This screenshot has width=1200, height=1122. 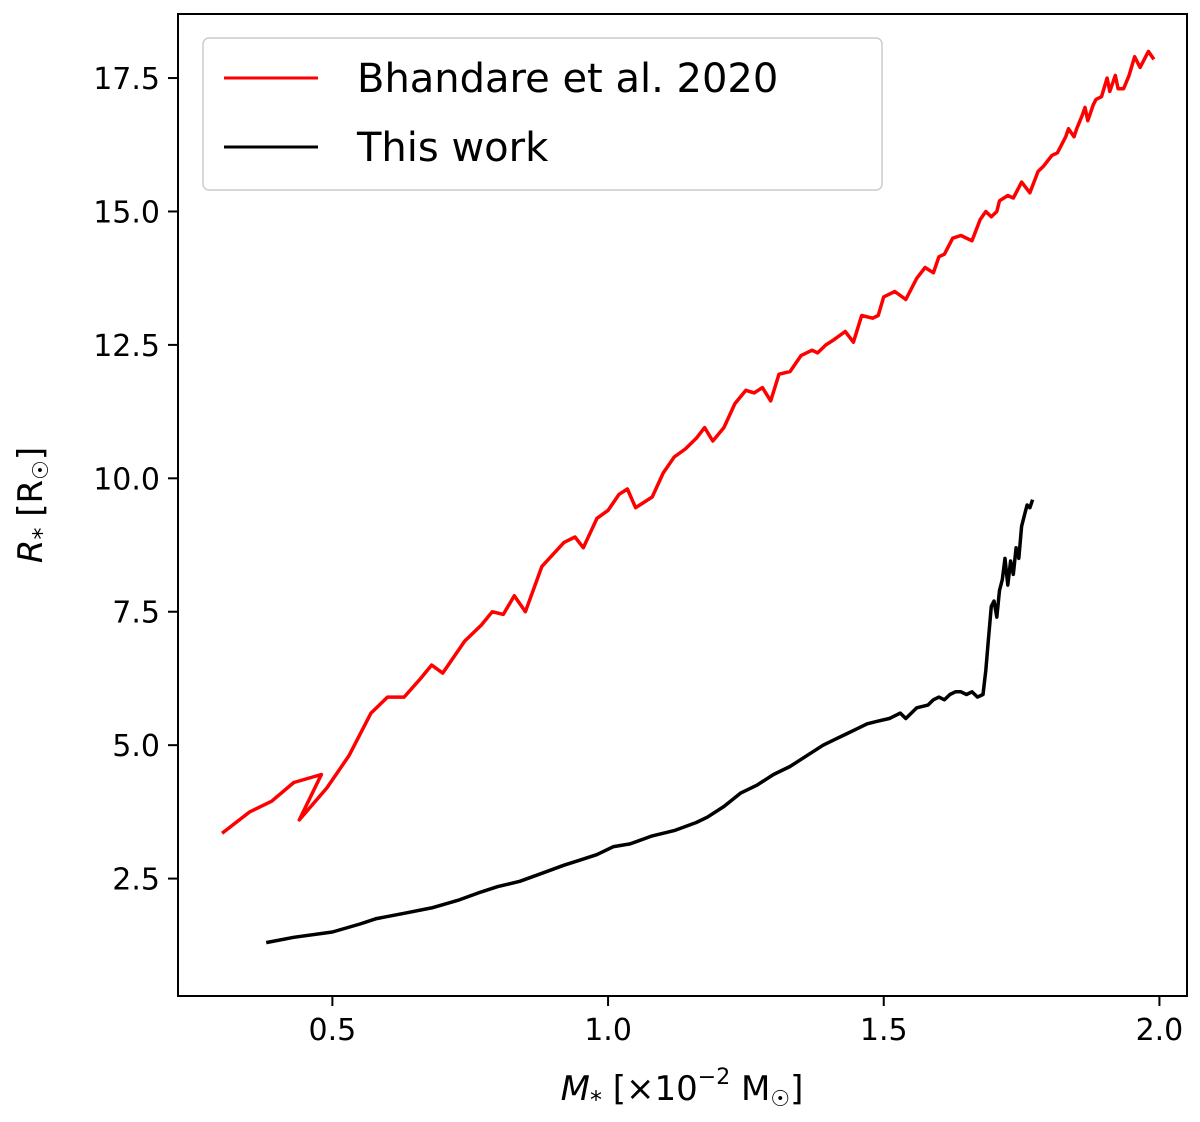 I want to click on y-tick-label: 15.0, so click(x=126, y=212).